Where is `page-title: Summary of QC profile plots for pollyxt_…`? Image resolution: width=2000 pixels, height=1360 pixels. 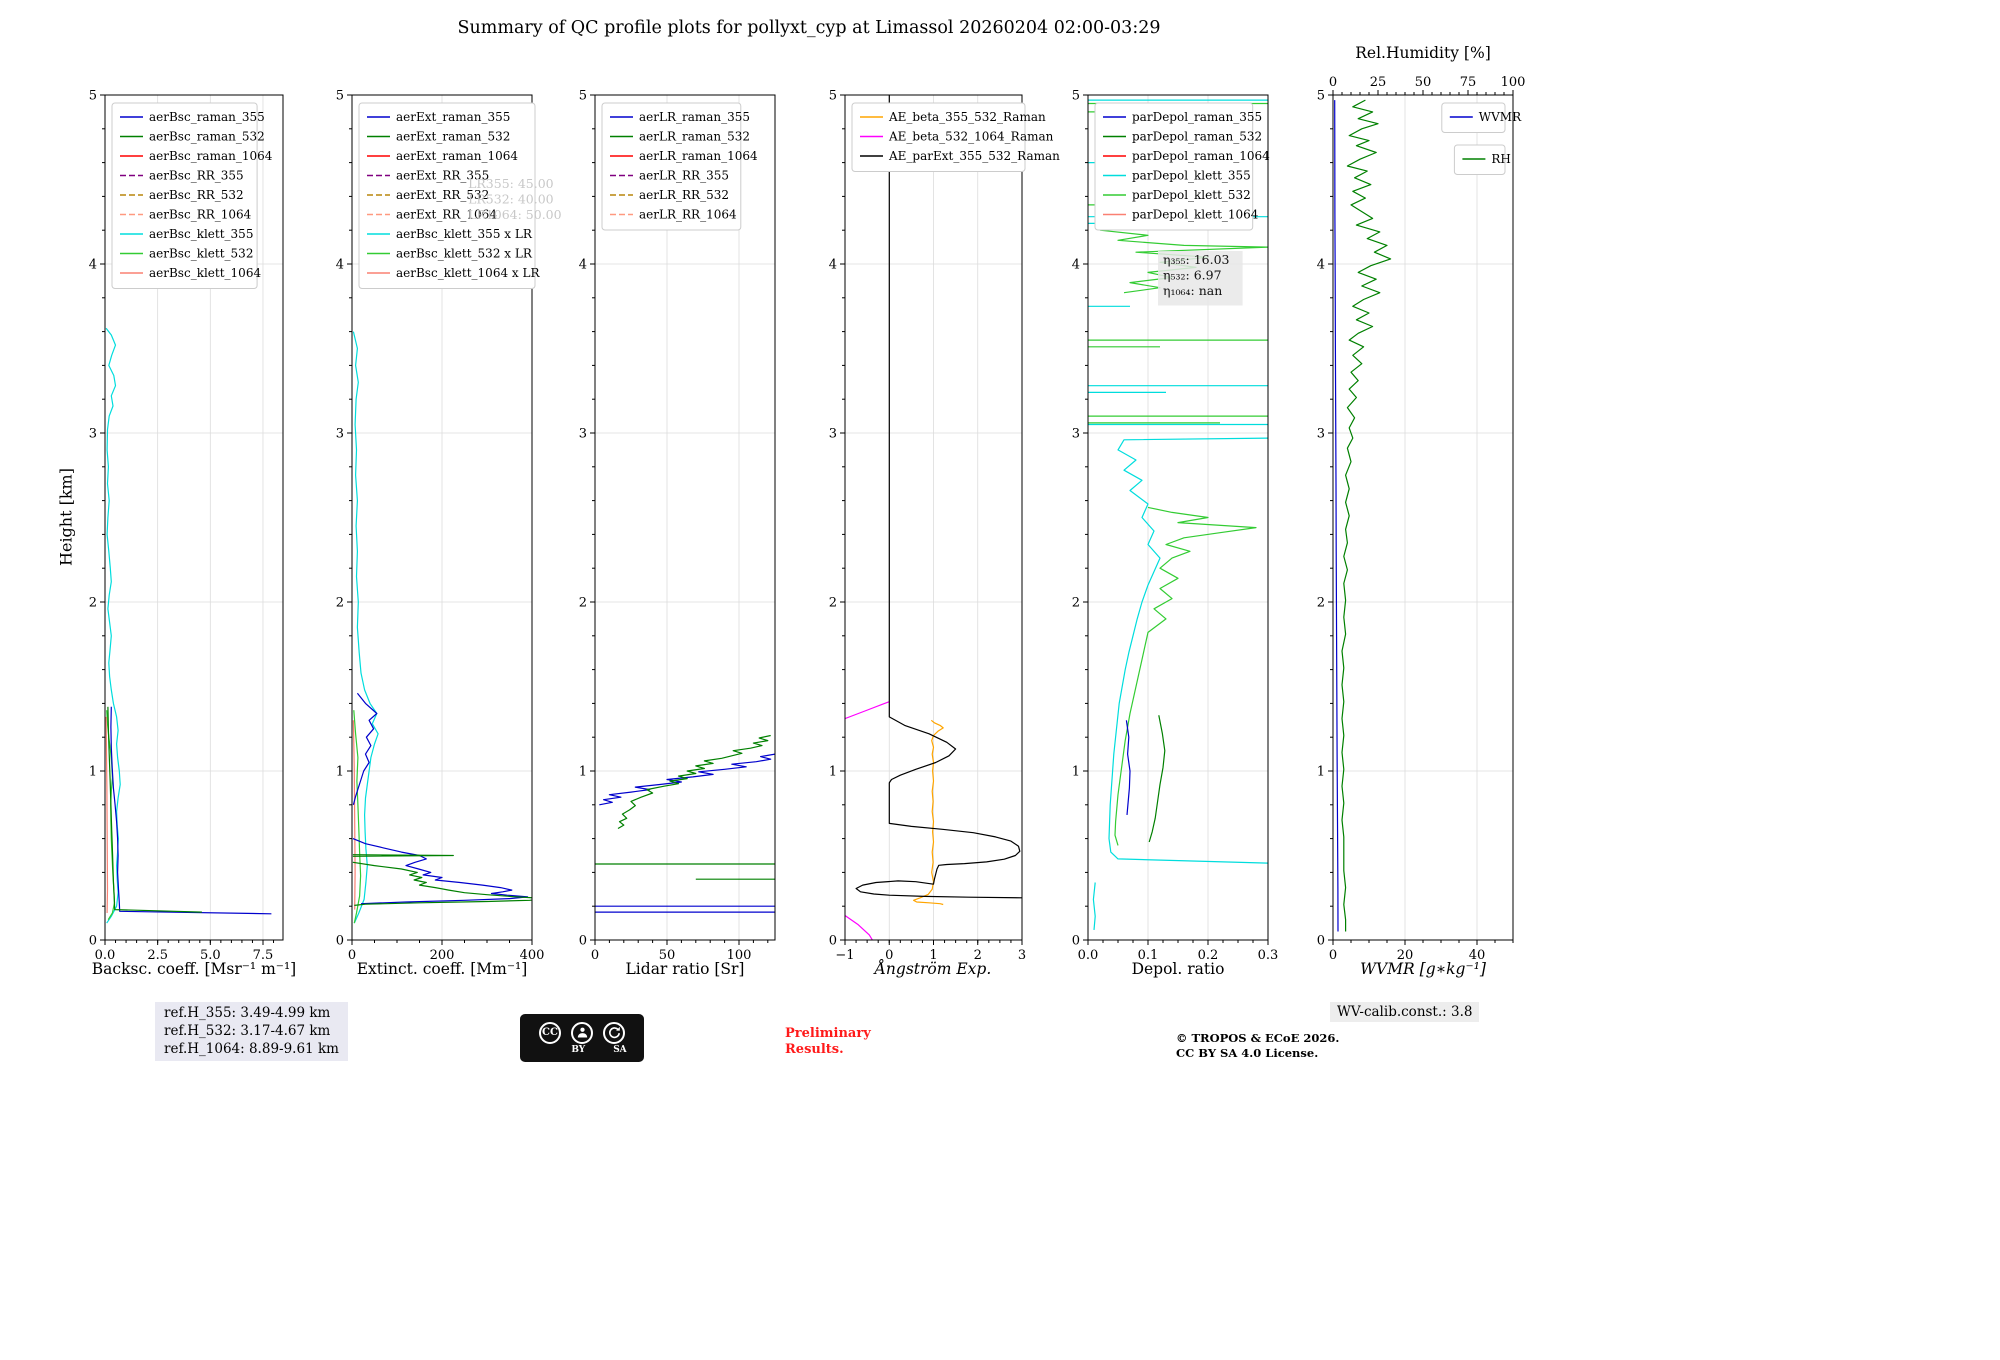
page-title: Summary of QC profile plots for pollyxt_… is located at coordinates (809, 28).